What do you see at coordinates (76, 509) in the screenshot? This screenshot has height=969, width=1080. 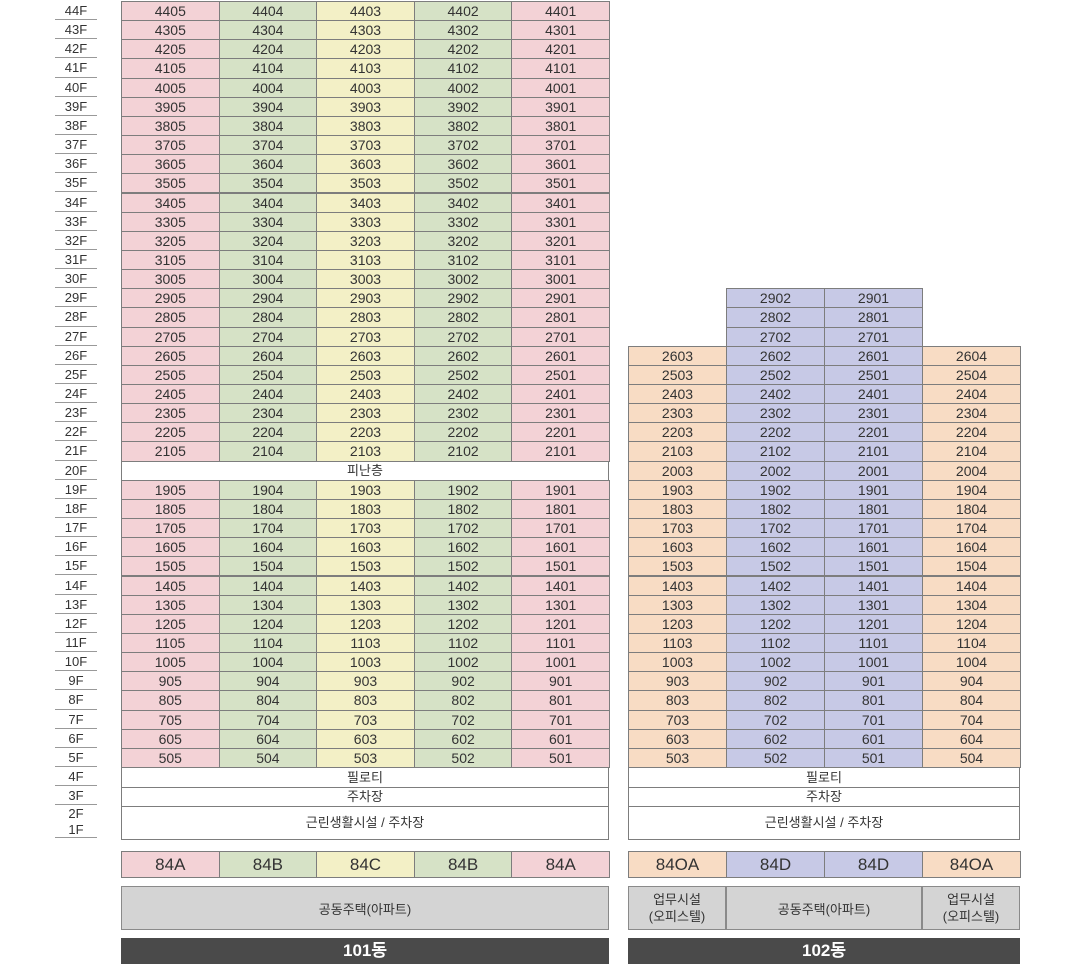 I see `floor-label: 18F` at bounding box center [76, 509].